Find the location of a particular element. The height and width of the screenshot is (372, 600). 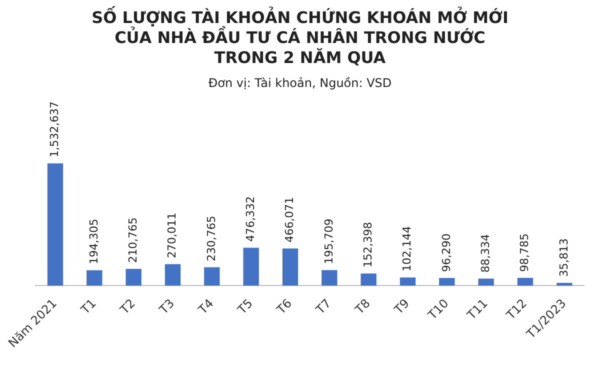

x-tick-label: T3 is located at coordinates (167, 307).